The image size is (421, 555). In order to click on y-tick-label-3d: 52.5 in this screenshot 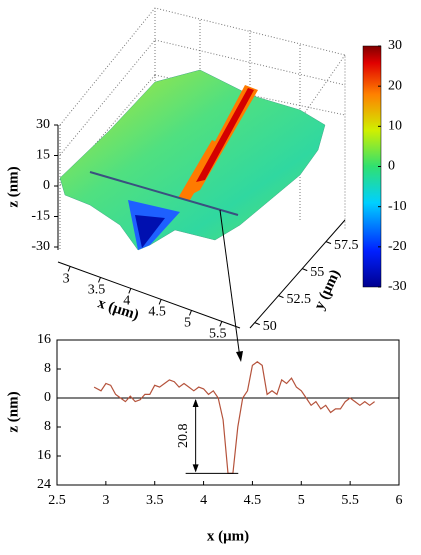, I will do `click(299, 299)`.